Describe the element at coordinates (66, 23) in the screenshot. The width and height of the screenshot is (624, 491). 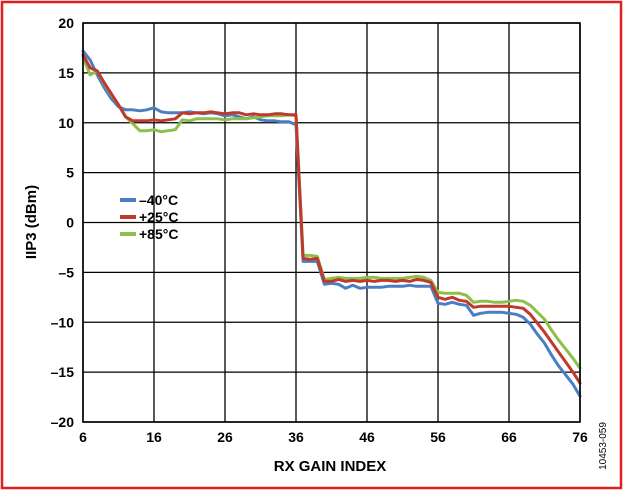
I see `y-tick-label: 20` at that location.